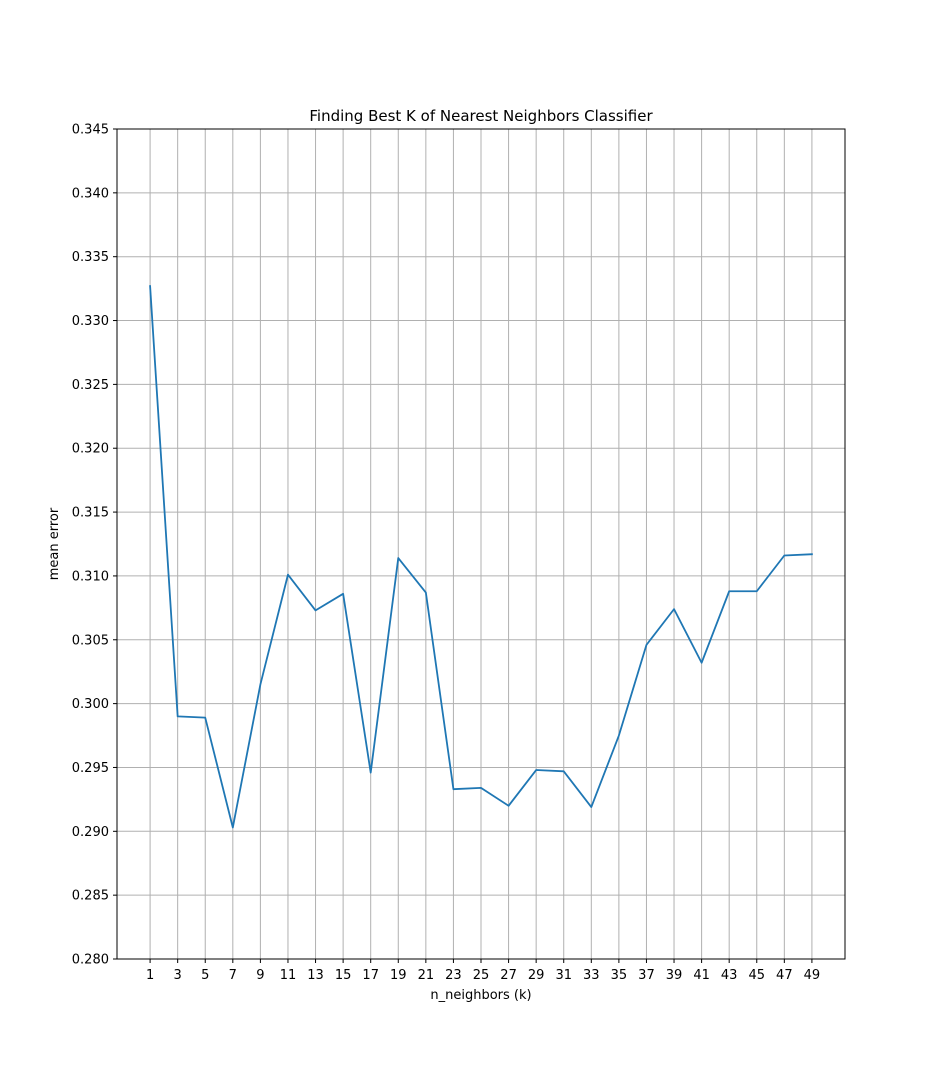 The image size is (939, 1081). Describe the element at coordinates (90, 576) in the screenshot. I see `y-tick-label: 0.310` at that location.